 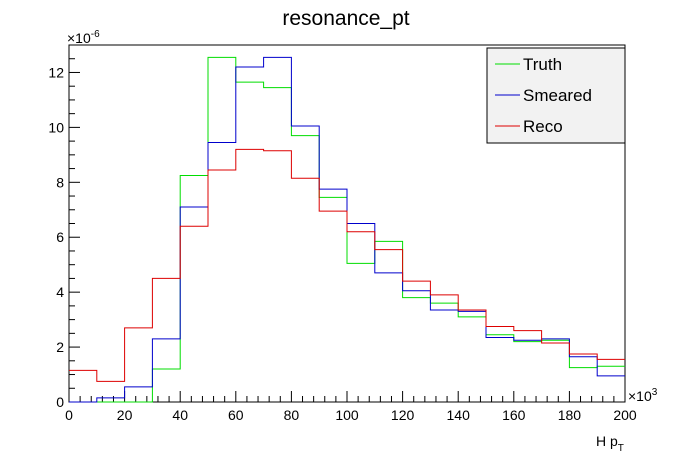 I want to click on x-tick-label: 160, so click(x=514, y=415).